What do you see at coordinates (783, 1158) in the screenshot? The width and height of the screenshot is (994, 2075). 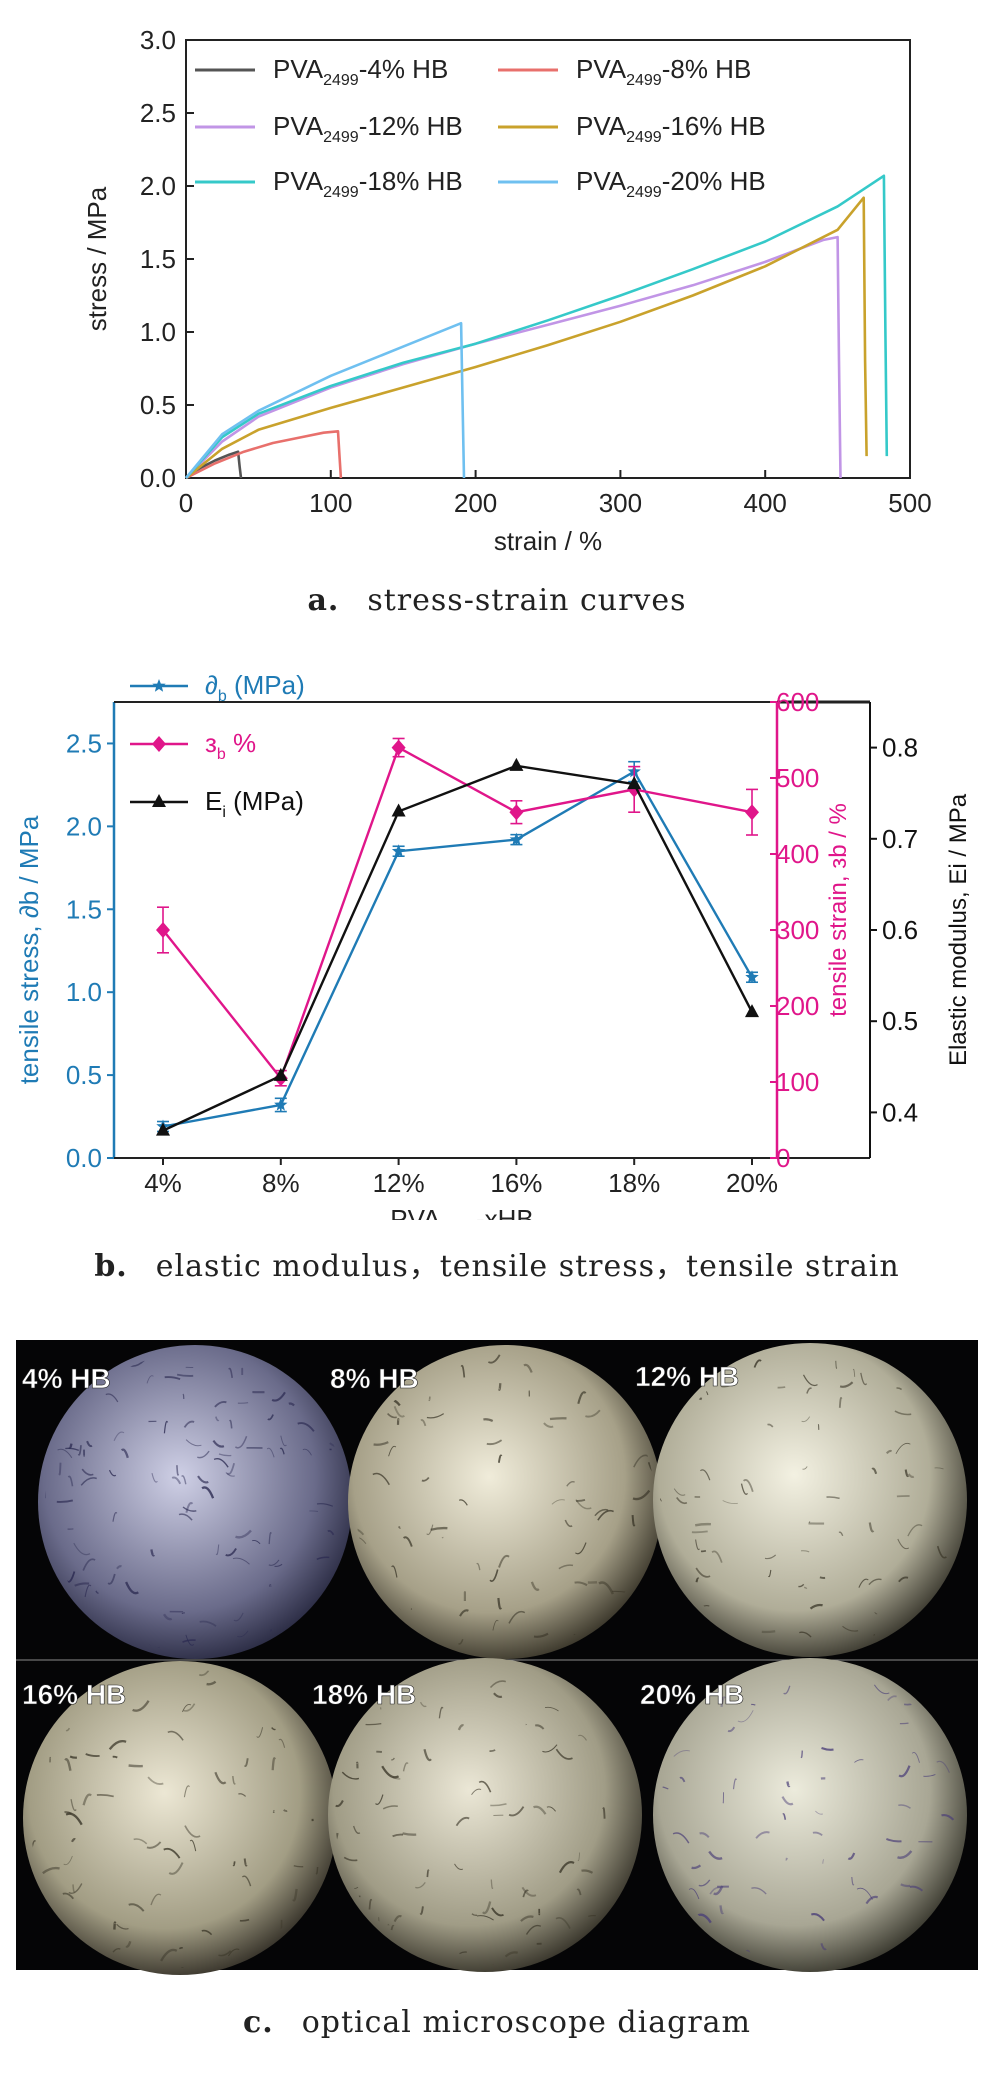 I see `right-inner-tick-label: 0` at bounding box center [783, 1158].